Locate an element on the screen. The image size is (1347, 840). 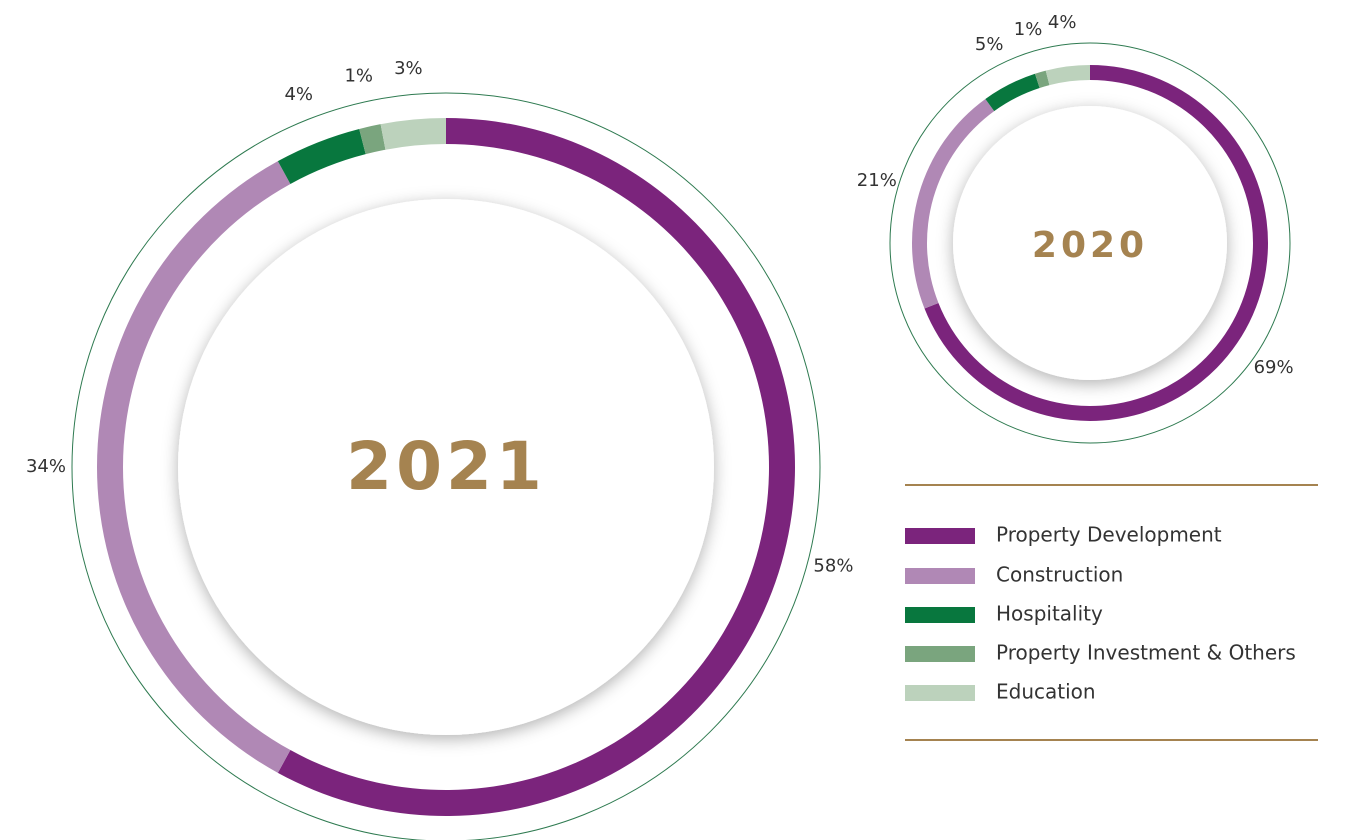
legend-label: Property Investment & Others is located at coordinates (1146, 653).